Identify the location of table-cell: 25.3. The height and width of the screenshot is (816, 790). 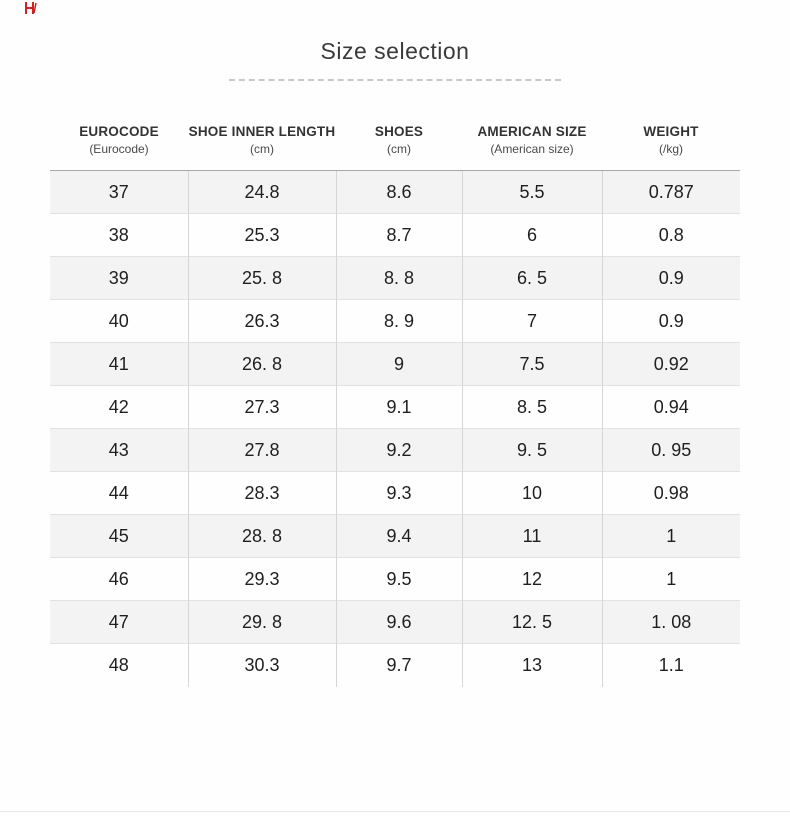
(262, 235).